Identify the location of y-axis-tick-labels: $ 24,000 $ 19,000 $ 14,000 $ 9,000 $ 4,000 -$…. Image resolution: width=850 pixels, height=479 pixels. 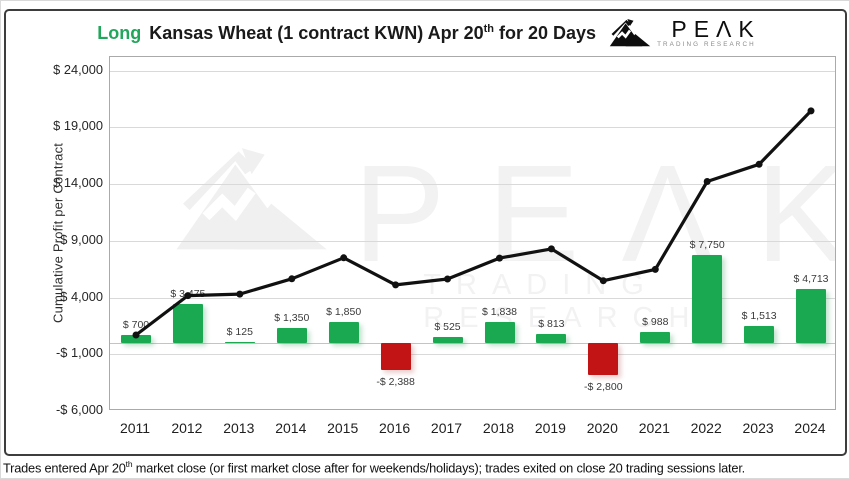
(54, 236).